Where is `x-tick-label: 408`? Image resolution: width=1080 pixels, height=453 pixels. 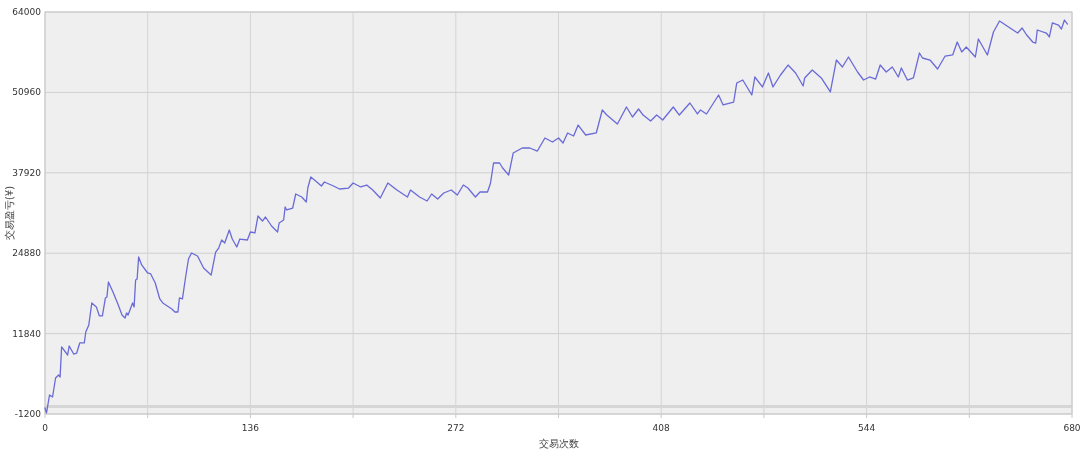 x-tick-label: 408 is located at coordinates (661, 428).